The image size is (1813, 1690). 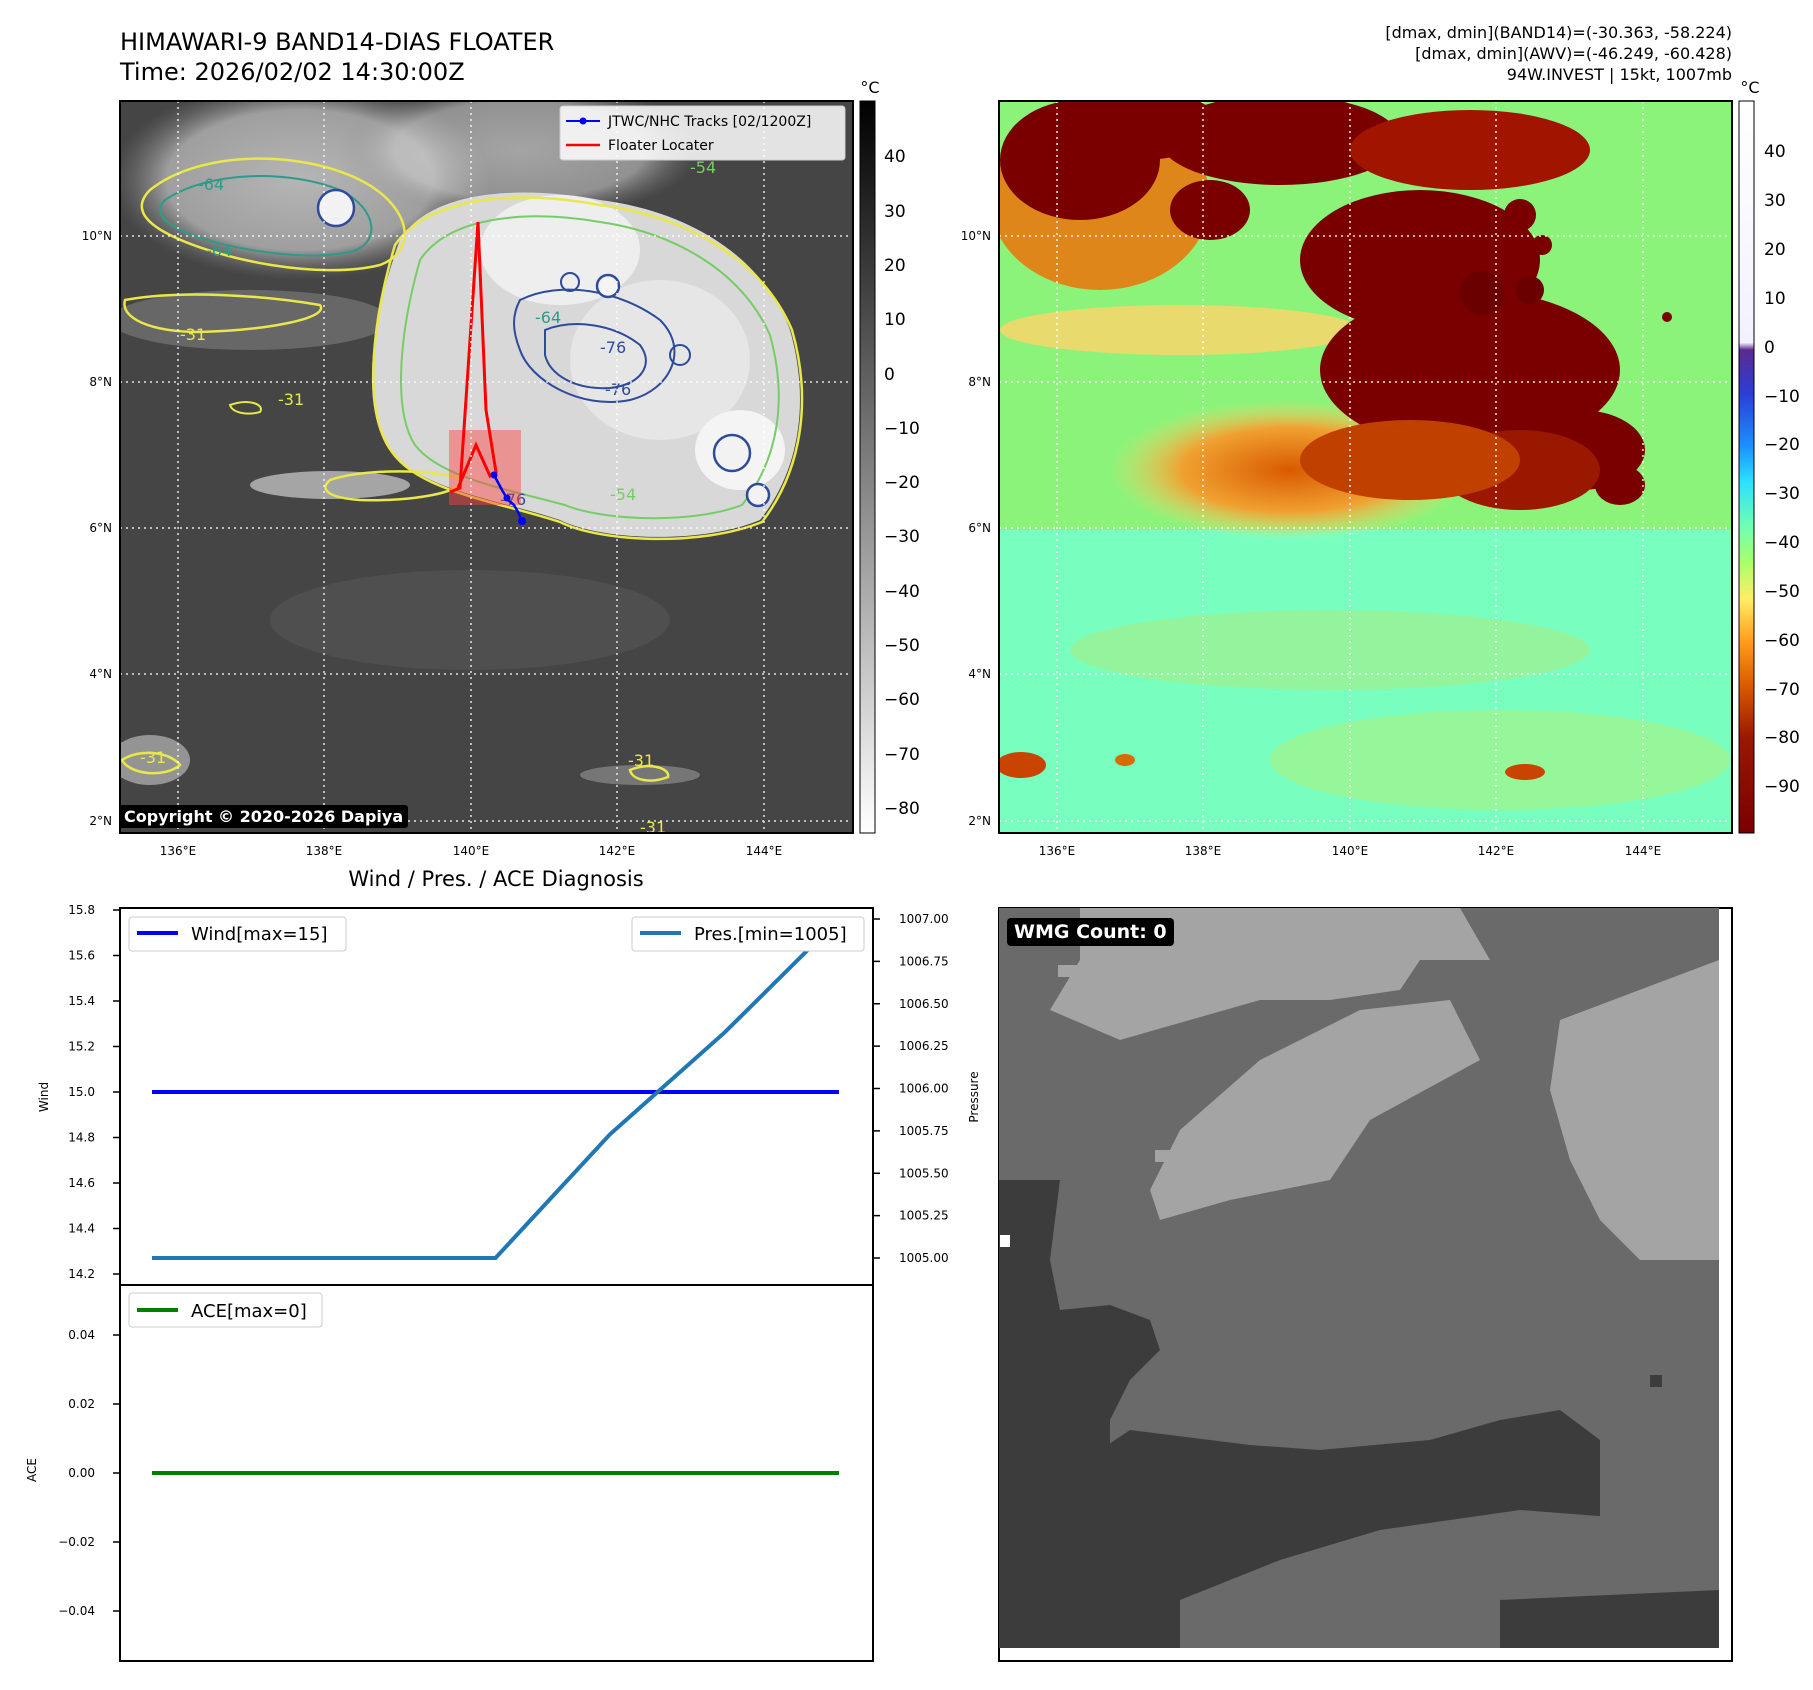 I want to click on axis-tick-label: 1006.50, so click(x=924, y=1004).